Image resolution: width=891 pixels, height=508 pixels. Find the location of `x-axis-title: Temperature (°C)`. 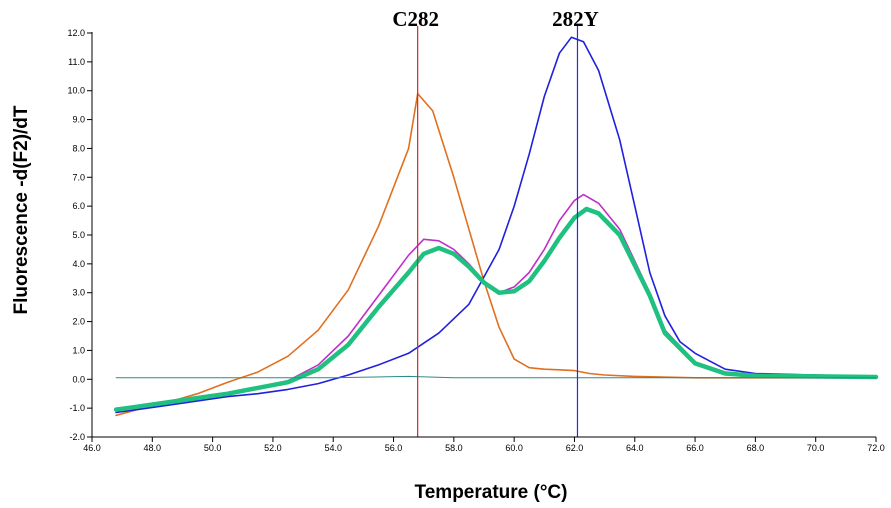

x-axis-title: Temperature (°C) is located at coordinates (491, 492).